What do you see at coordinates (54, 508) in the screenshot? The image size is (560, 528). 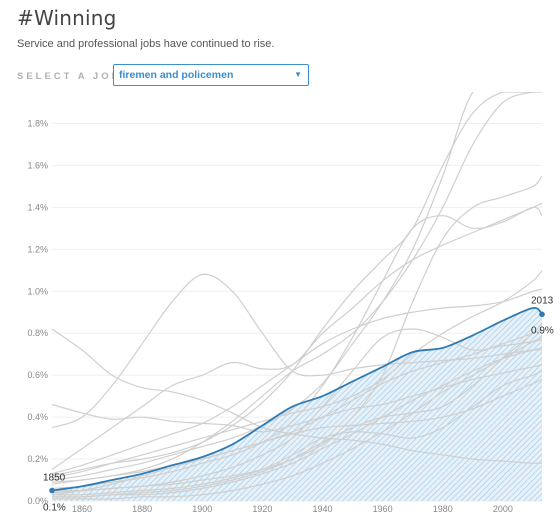 I see `start-value-label: 0.1%` at bounding box center [54, 508].